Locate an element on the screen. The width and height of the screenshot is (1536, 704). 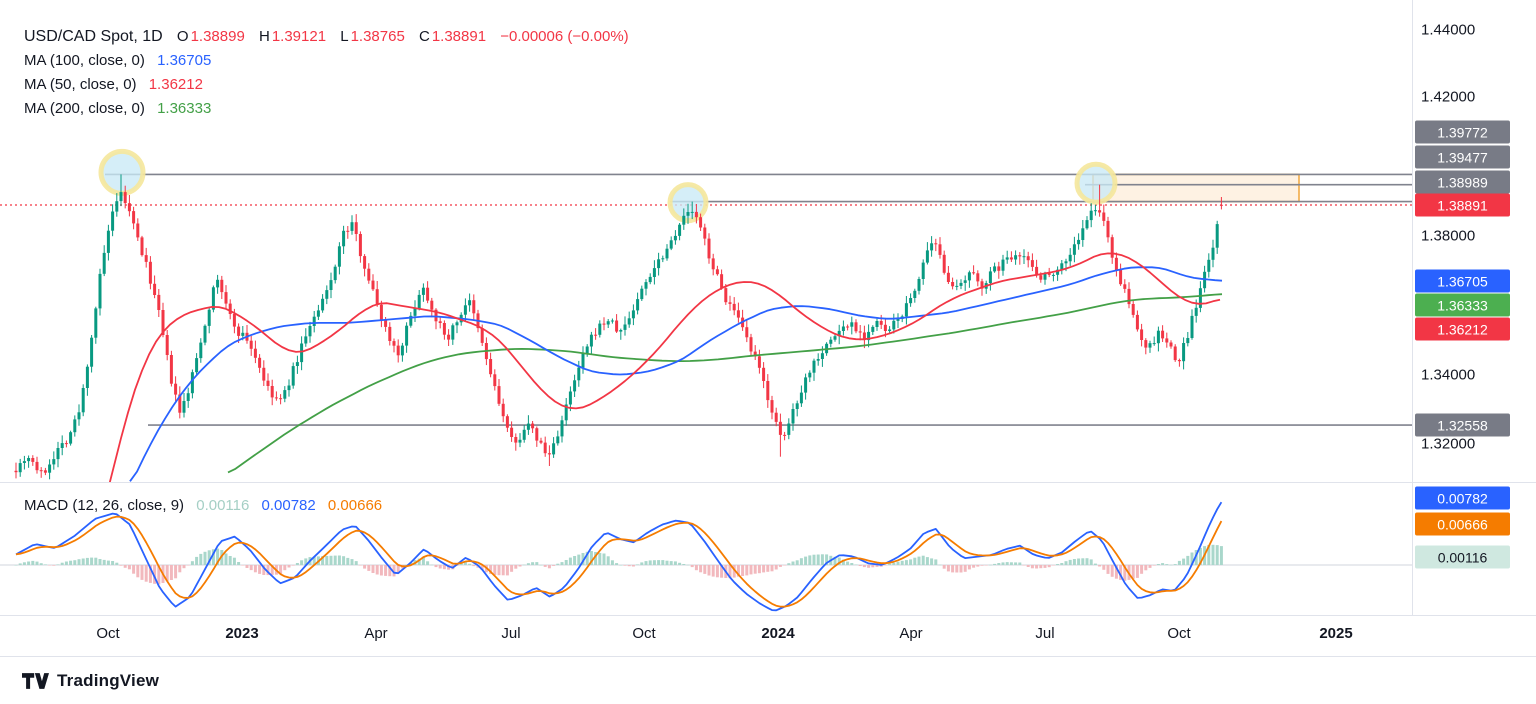
tradingview-logo-icon is located at coordinates (35, 681).